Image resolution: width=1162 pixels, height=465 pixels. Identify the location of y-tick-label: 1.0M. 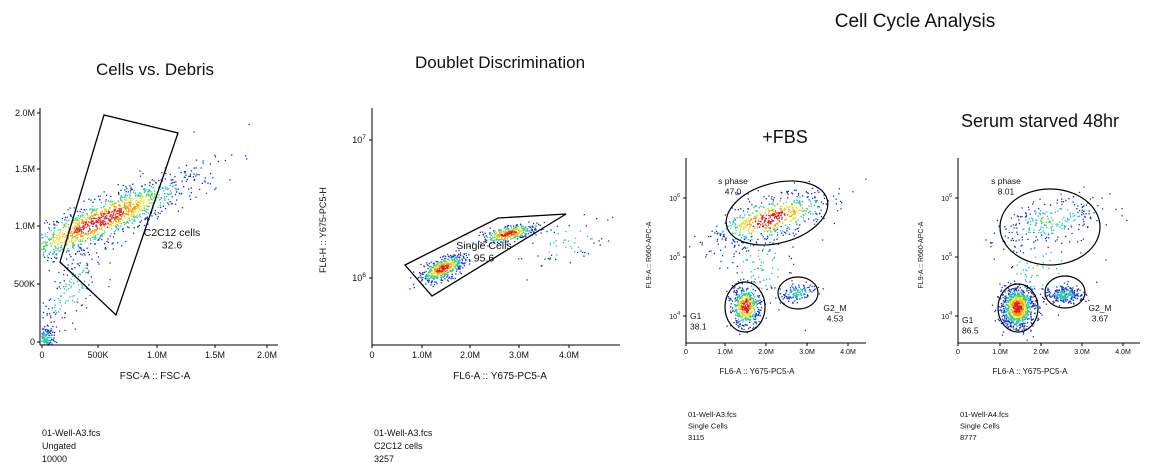
(25, 226).